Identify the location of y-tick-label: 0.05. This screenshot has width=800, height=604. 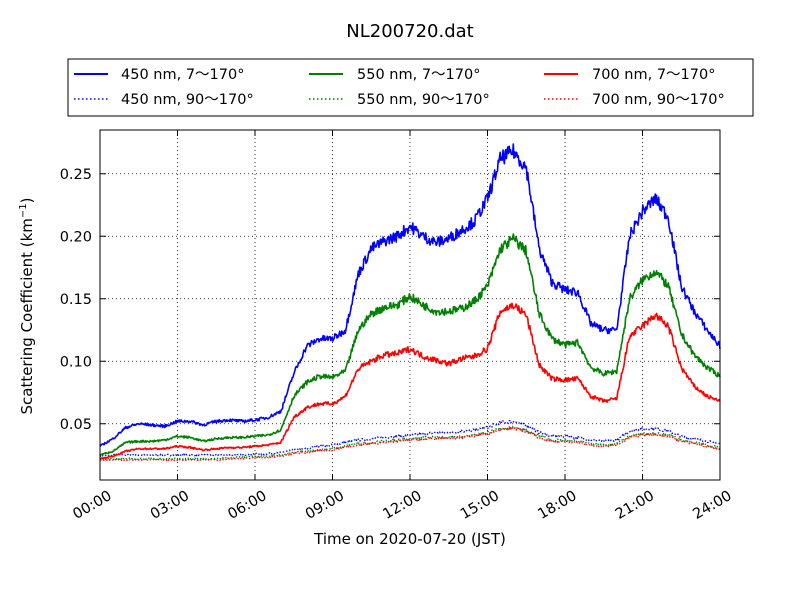
(76, 425).